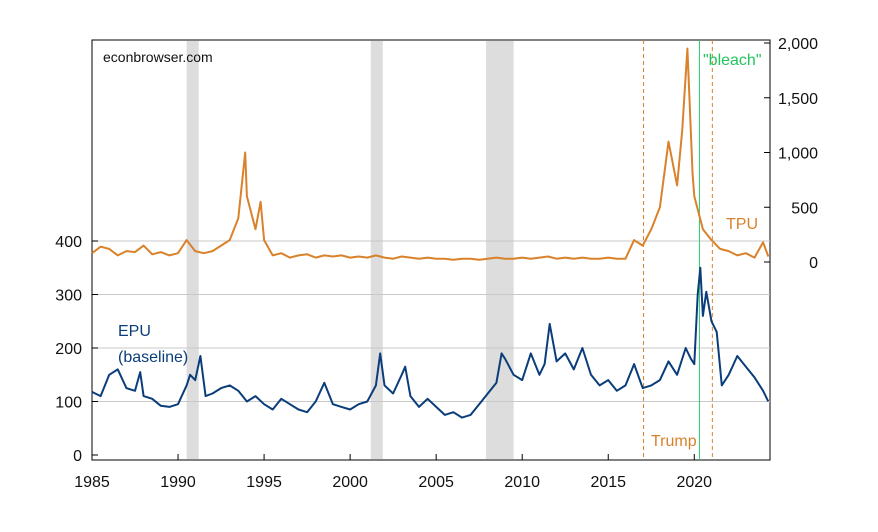 The image size is (878, 532). I want to click on right-tick-label: 0, so click(813, 263).